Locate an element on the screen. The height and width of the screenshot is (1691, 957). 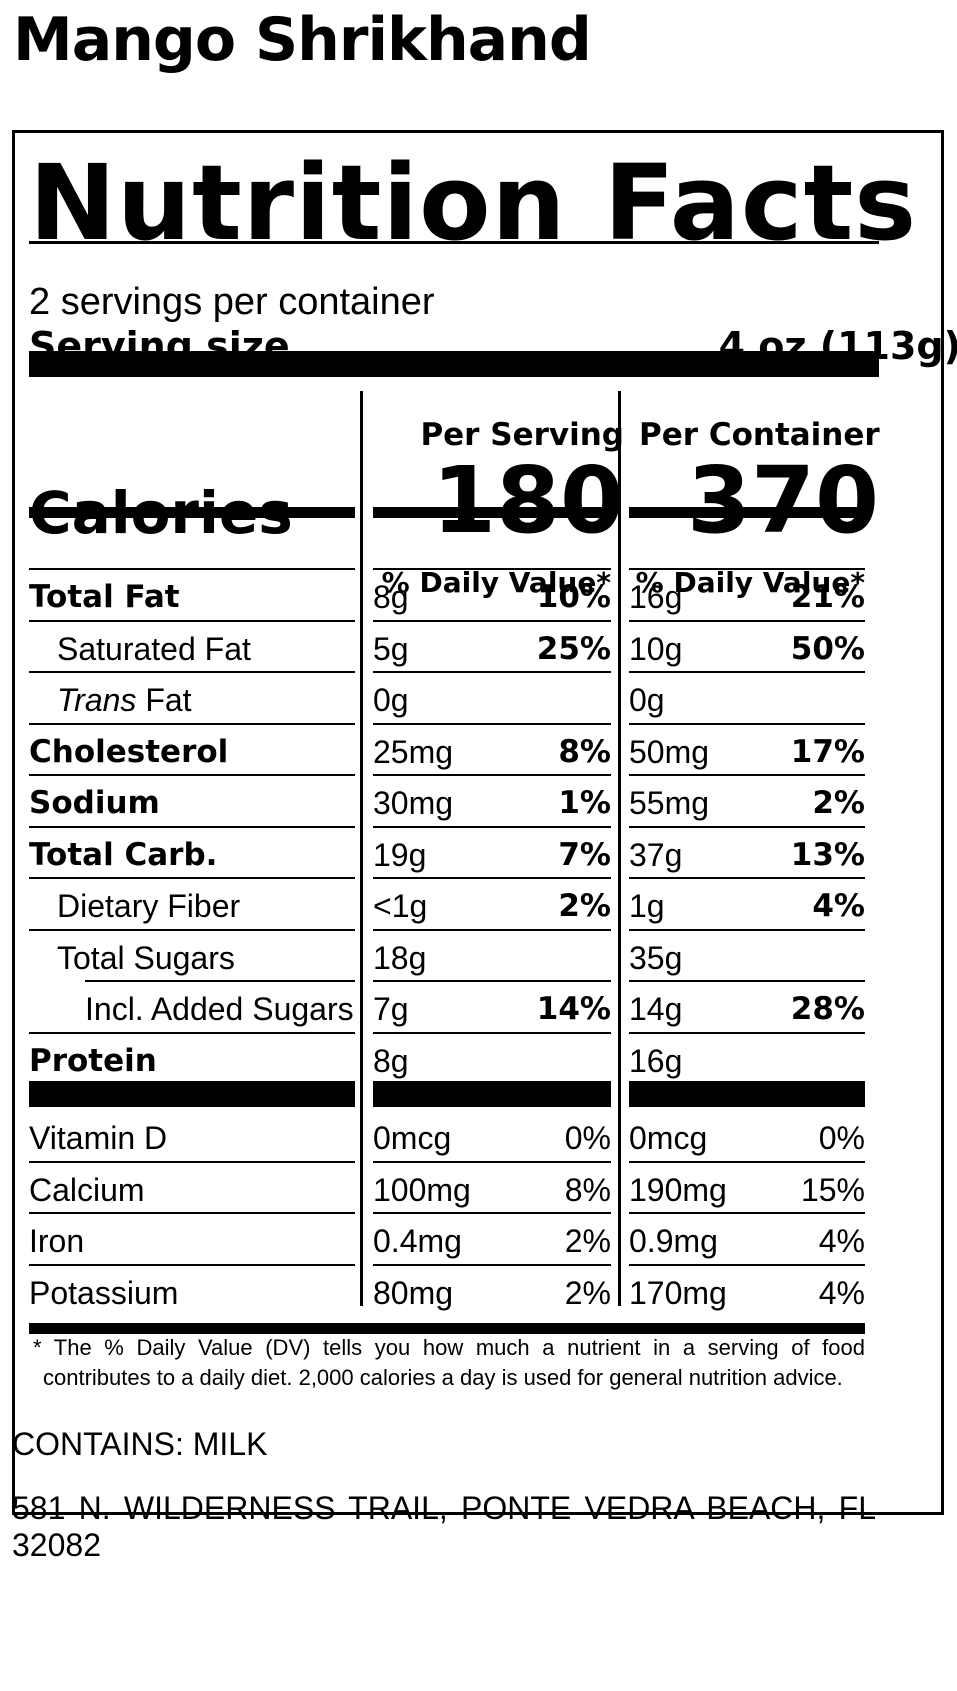
nutrient-c-pct: 17% is located at coordinates (827, 751).